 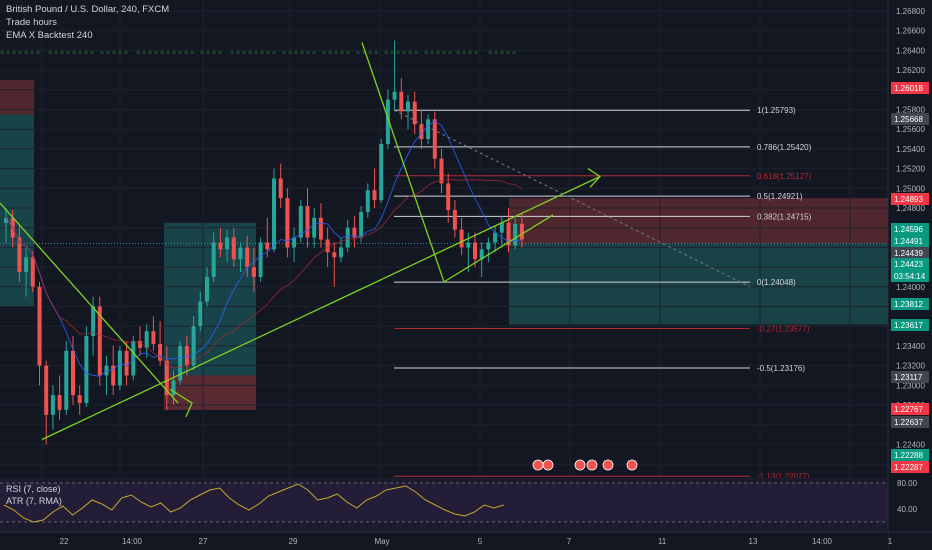 What do you see at coordinates (890, 541) in the screenshot?
I see `time-tick: 1` at bounding box center [890, 541].